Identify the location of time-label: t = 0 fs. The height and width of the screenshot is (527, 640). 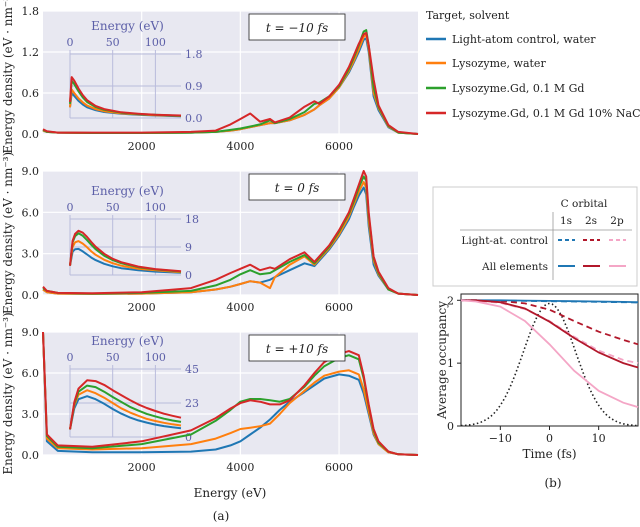
(297, 188).